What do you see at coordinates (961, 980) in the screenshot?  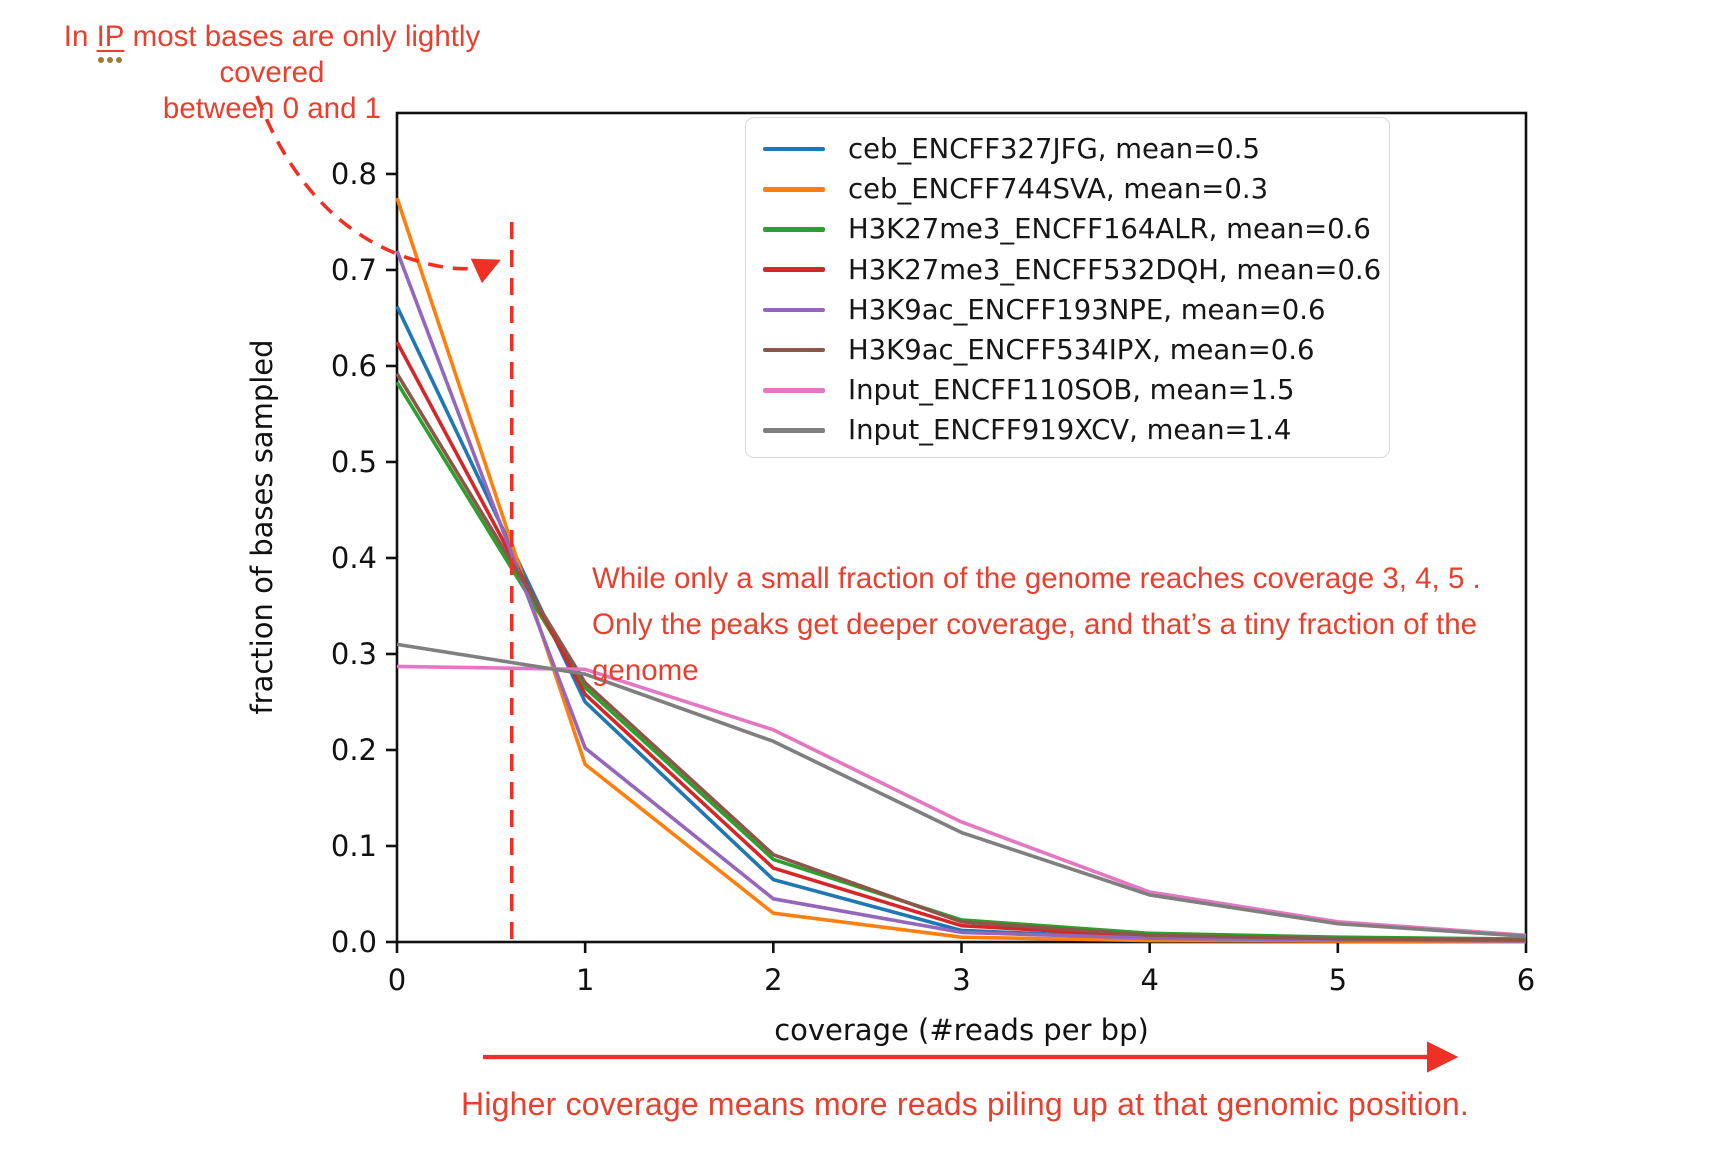 I see `svg-text: 3` at bounding box center [961, 980].